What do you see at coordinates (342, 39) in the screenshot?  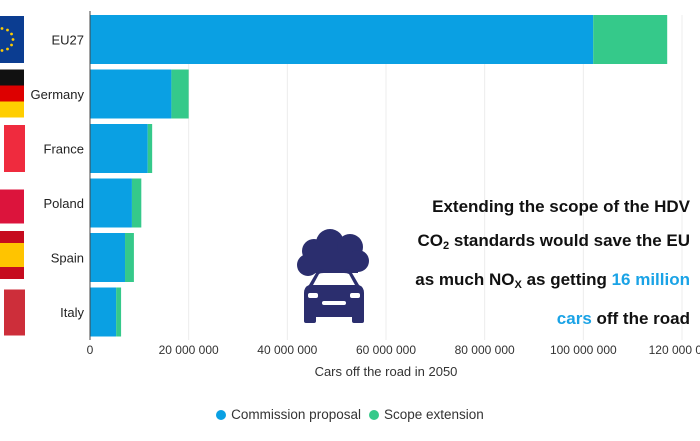 I see `bar-eu27-commission` at bounding box center [342, 39].